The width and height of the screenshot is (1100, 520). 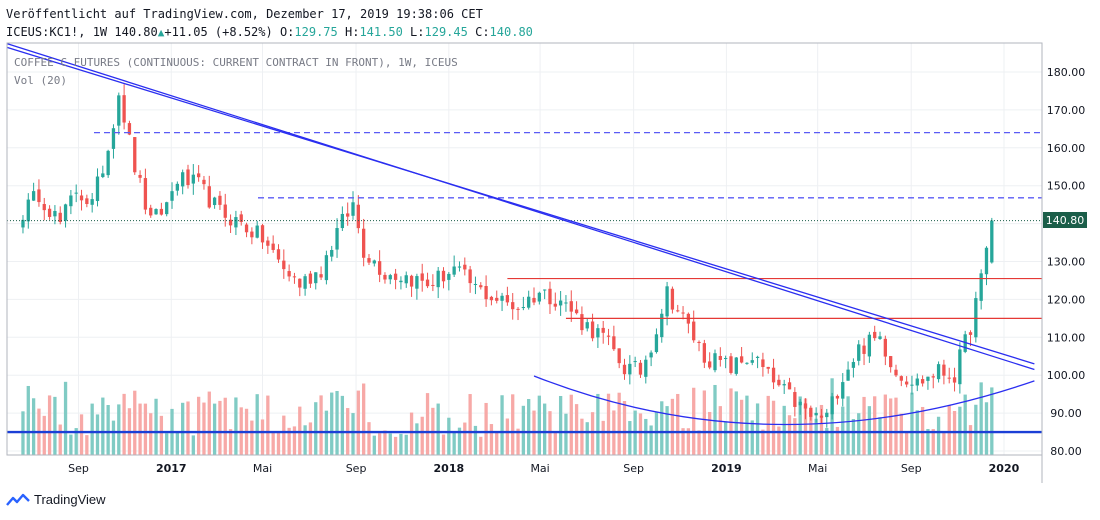 What do you see at coordinates (1065, 220) in the screenshot?
I see `last-price-label: 140.80` at bounding box center [1065, 220].